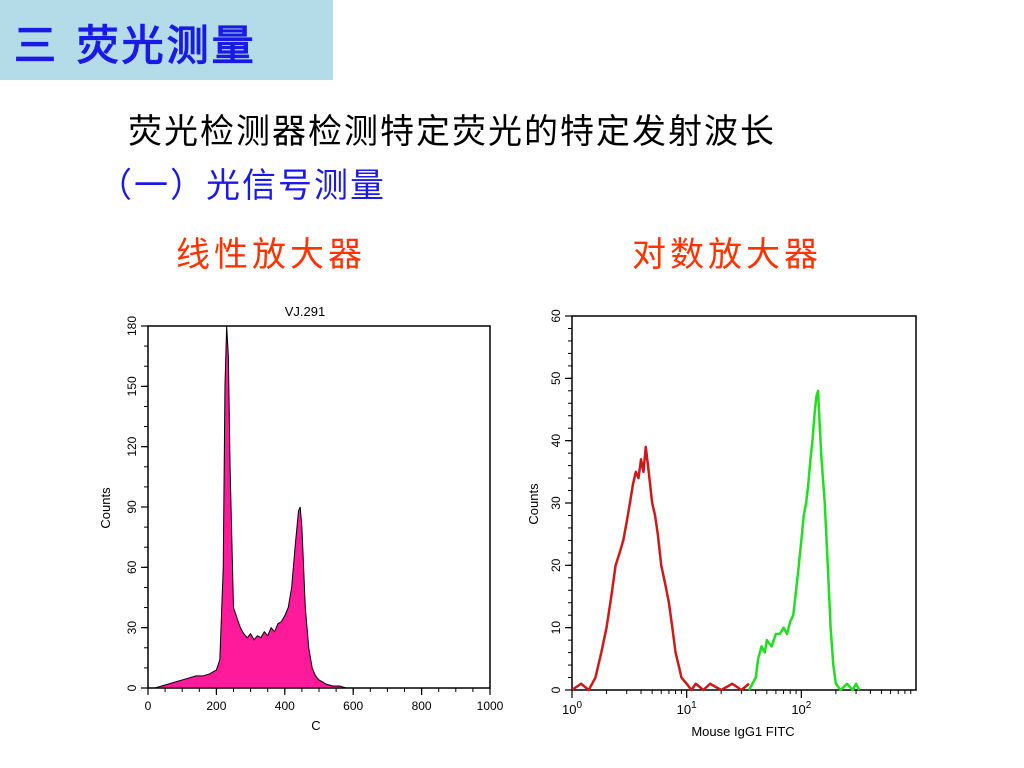  I want to click on x-tick-label: 10¹, so click(687, 708).